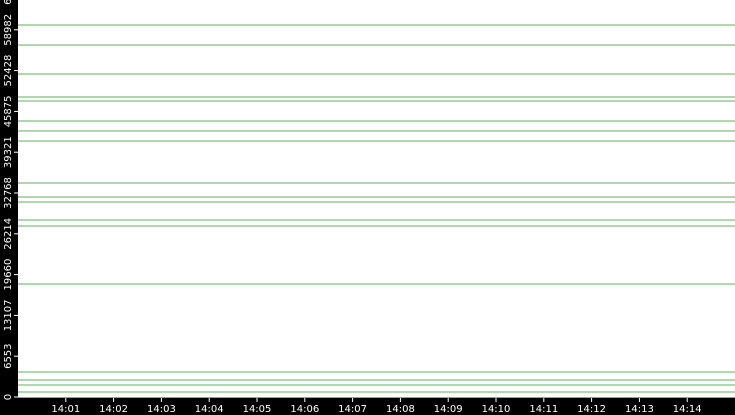  Describe the element at coordinates (687, 409) in the screenshot. I see `x-tick-label: 14:14` at that location.